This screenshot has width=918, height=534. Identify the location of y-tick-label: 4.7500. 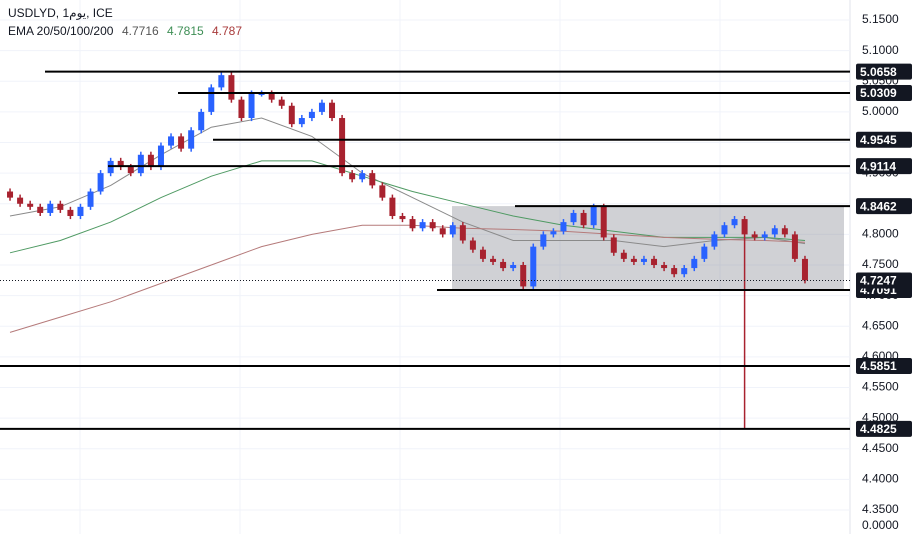
(880, 264).